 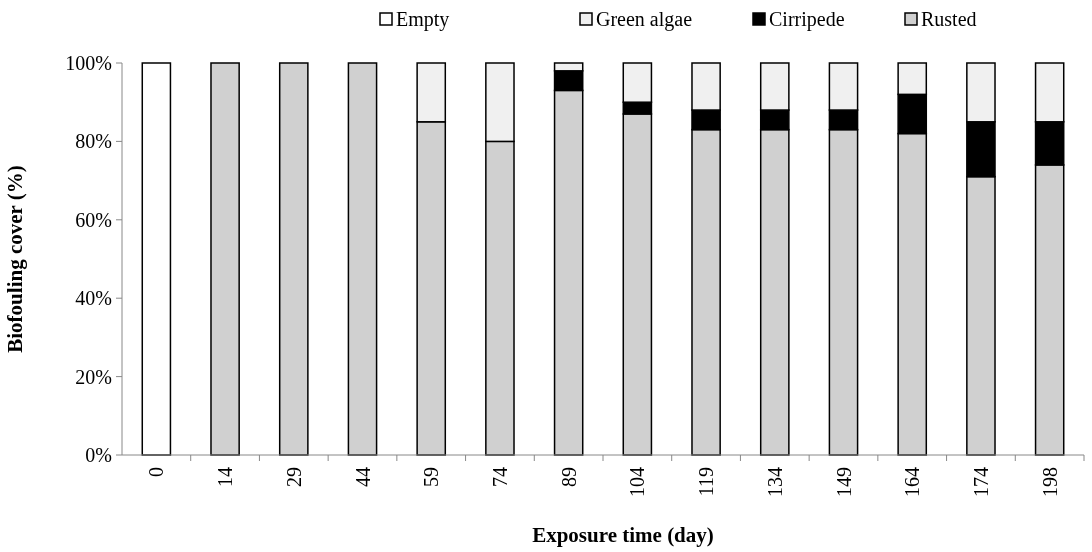 What do you see at coordinates (637, 482) in the screenshot?
I see `x-tick-label: 104` at bounding box center [637, 482].